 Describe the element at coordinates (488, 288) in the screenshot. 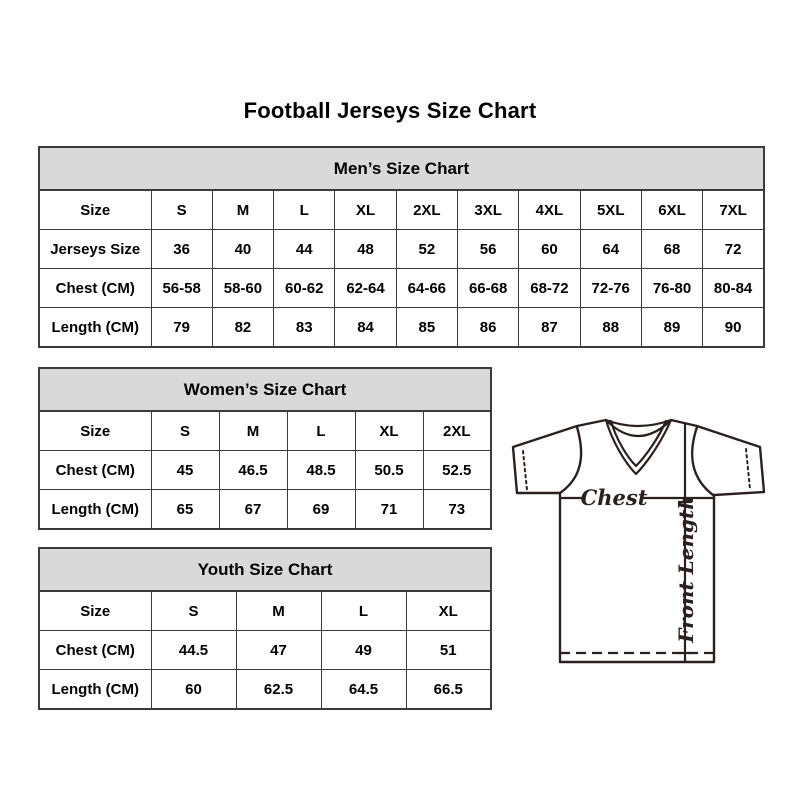

I see `size-value-cell: 66-68` at that location.